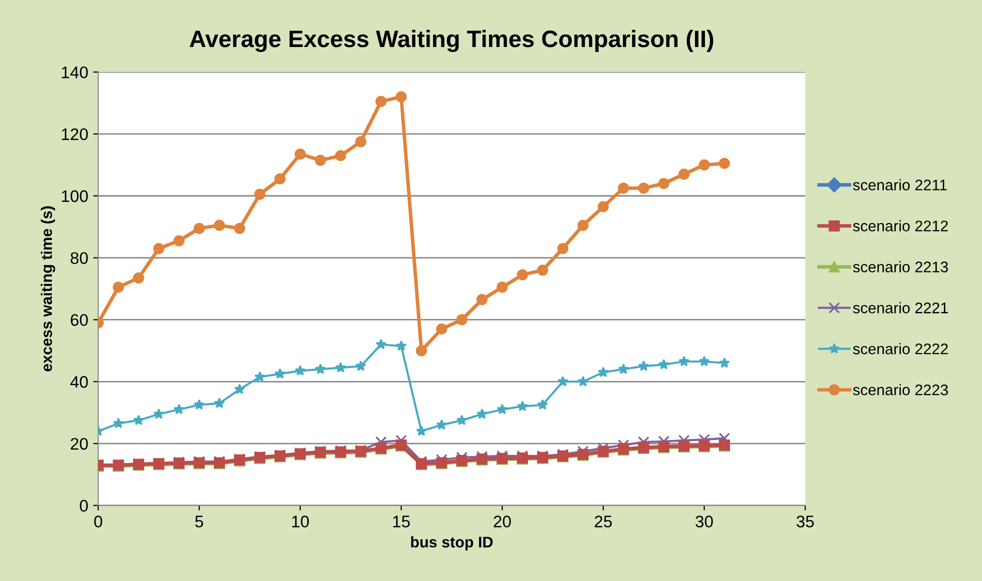 This screenshot has height=581, width=982. Describe the element at coordinates (300, 522) in the screenshot. I see `x-tick-label: 10` at that location.